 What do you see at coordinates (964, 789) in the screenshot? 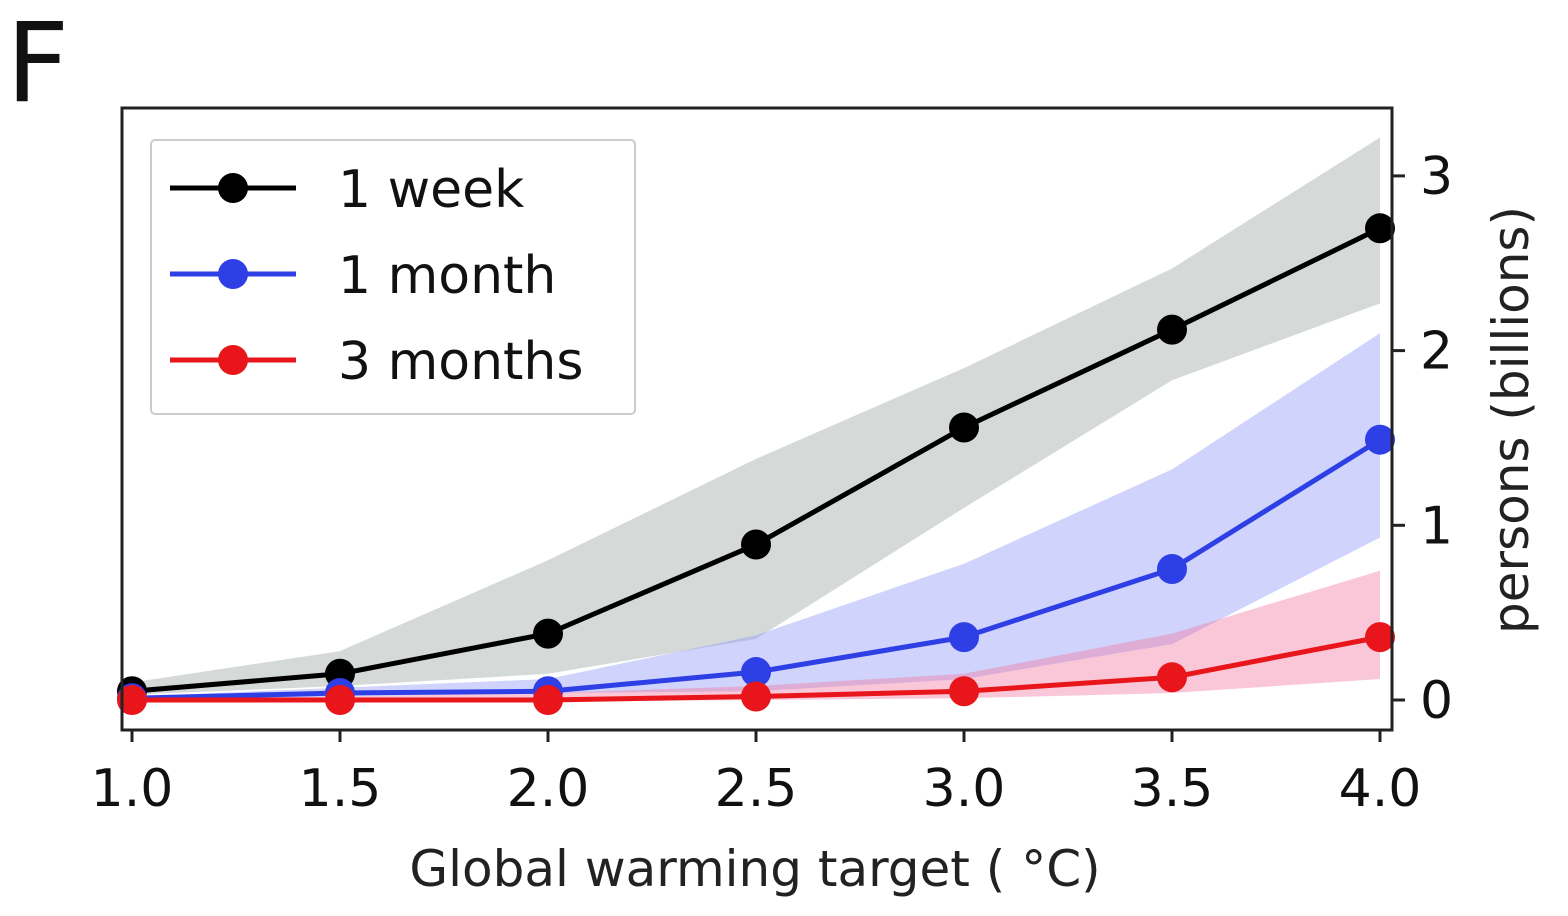
I see `x-tick-label: 3.0` at bounding box center [964, 789].